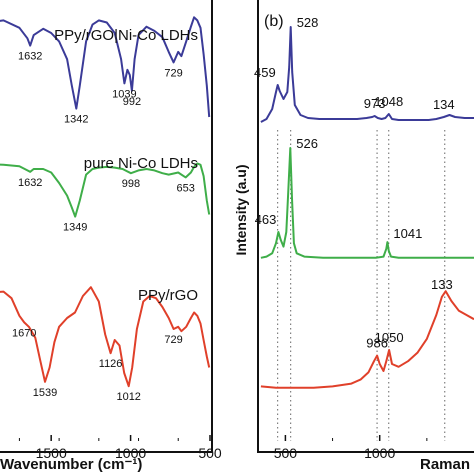 Image resolution: width=474 pixels, height=474 pixels. Describe the element at coordinates (126, 35) in the screenshot. I see `series-label-ppy-rgo-ldhs: PPy/rGO|Ni-Co LDHs` at that location.